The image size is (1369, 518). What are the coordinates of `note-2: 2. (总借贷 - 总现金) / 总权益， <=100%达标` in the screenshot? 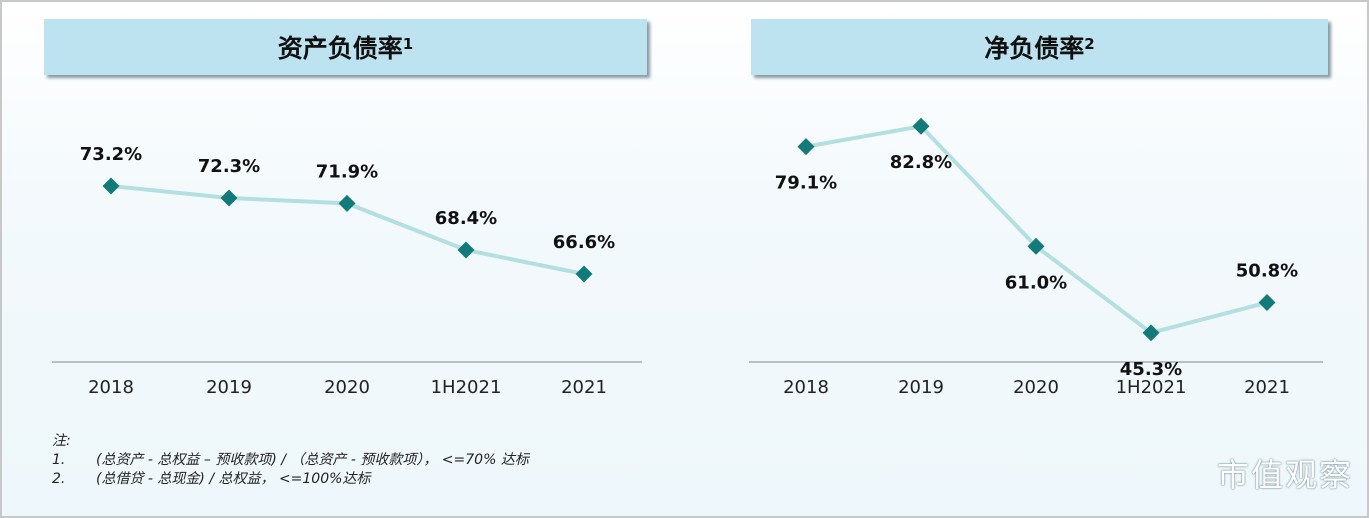 It's located at (290, 479).